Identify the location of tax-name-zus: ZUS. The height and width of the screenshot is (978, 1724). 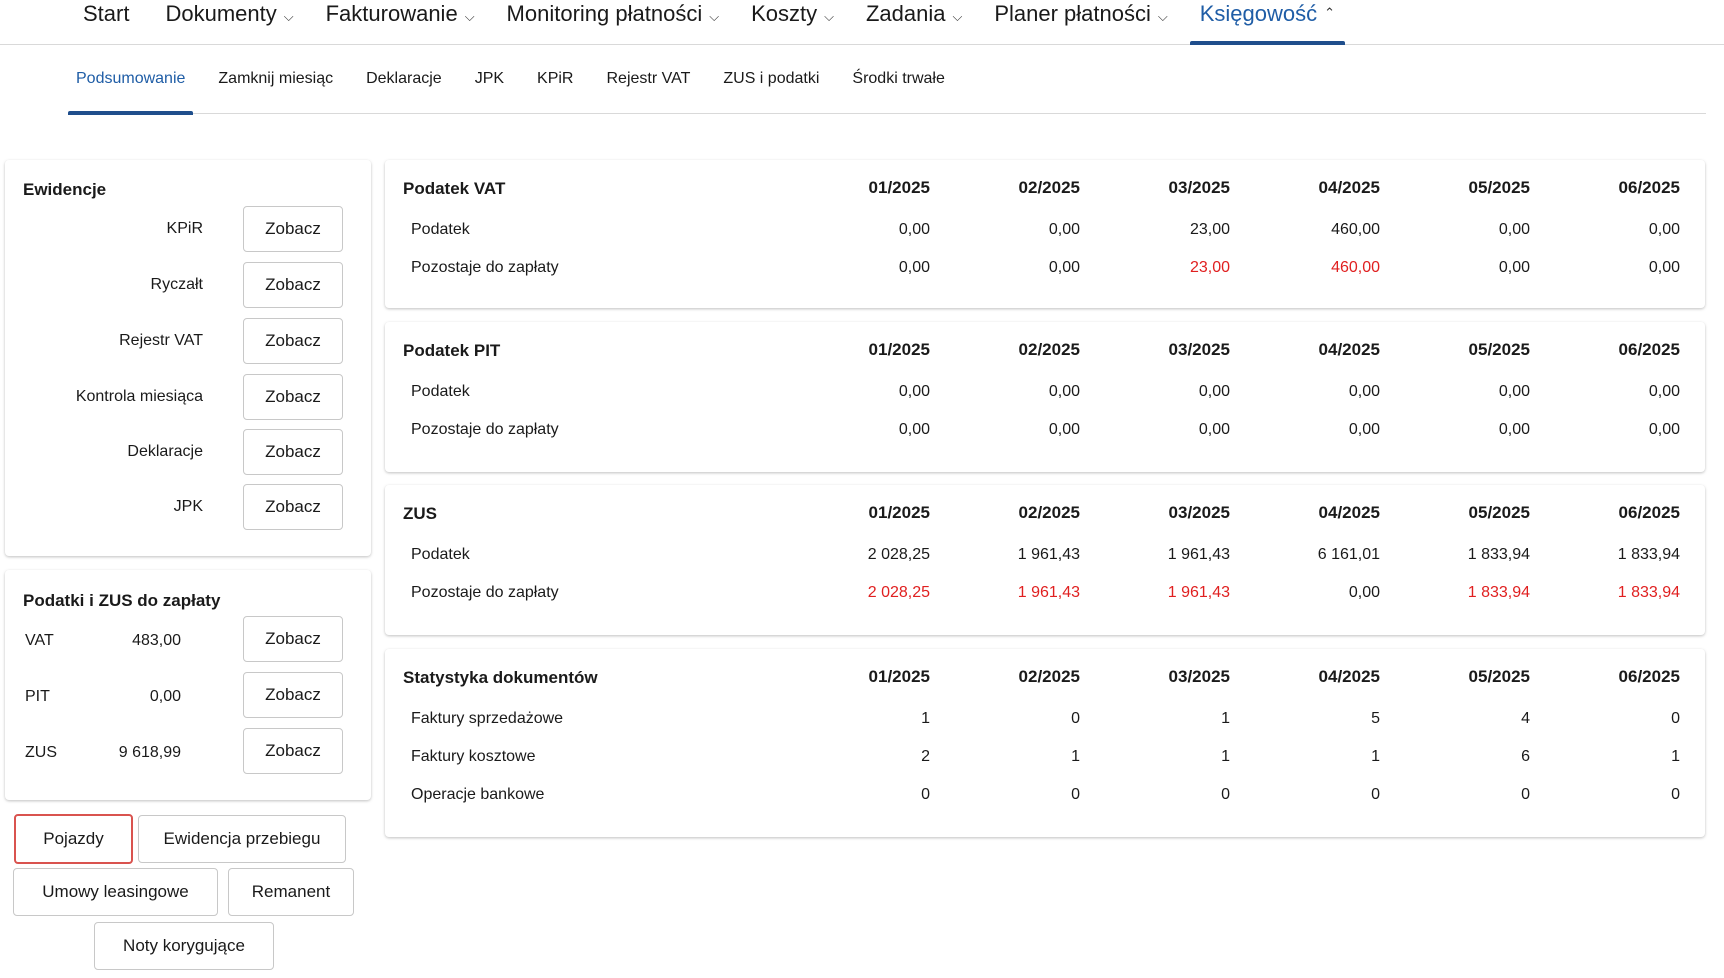
(41, 752).